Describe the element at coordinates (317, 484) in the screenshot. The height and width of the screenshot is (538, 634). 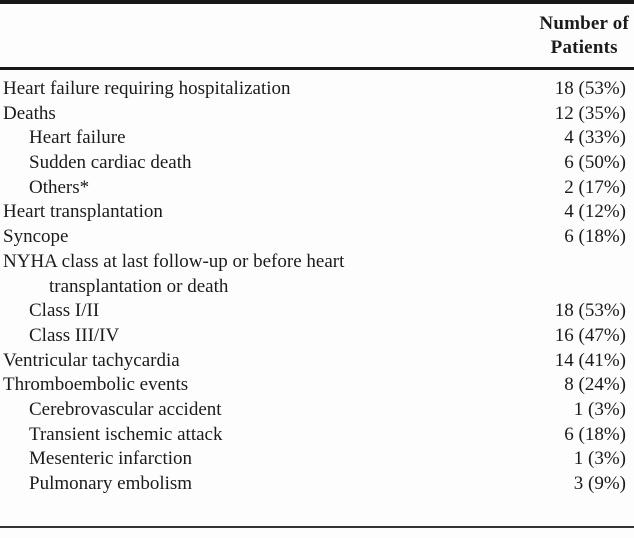
I see `table-row: Pulmonary embolism 3 (9%)` at that location.